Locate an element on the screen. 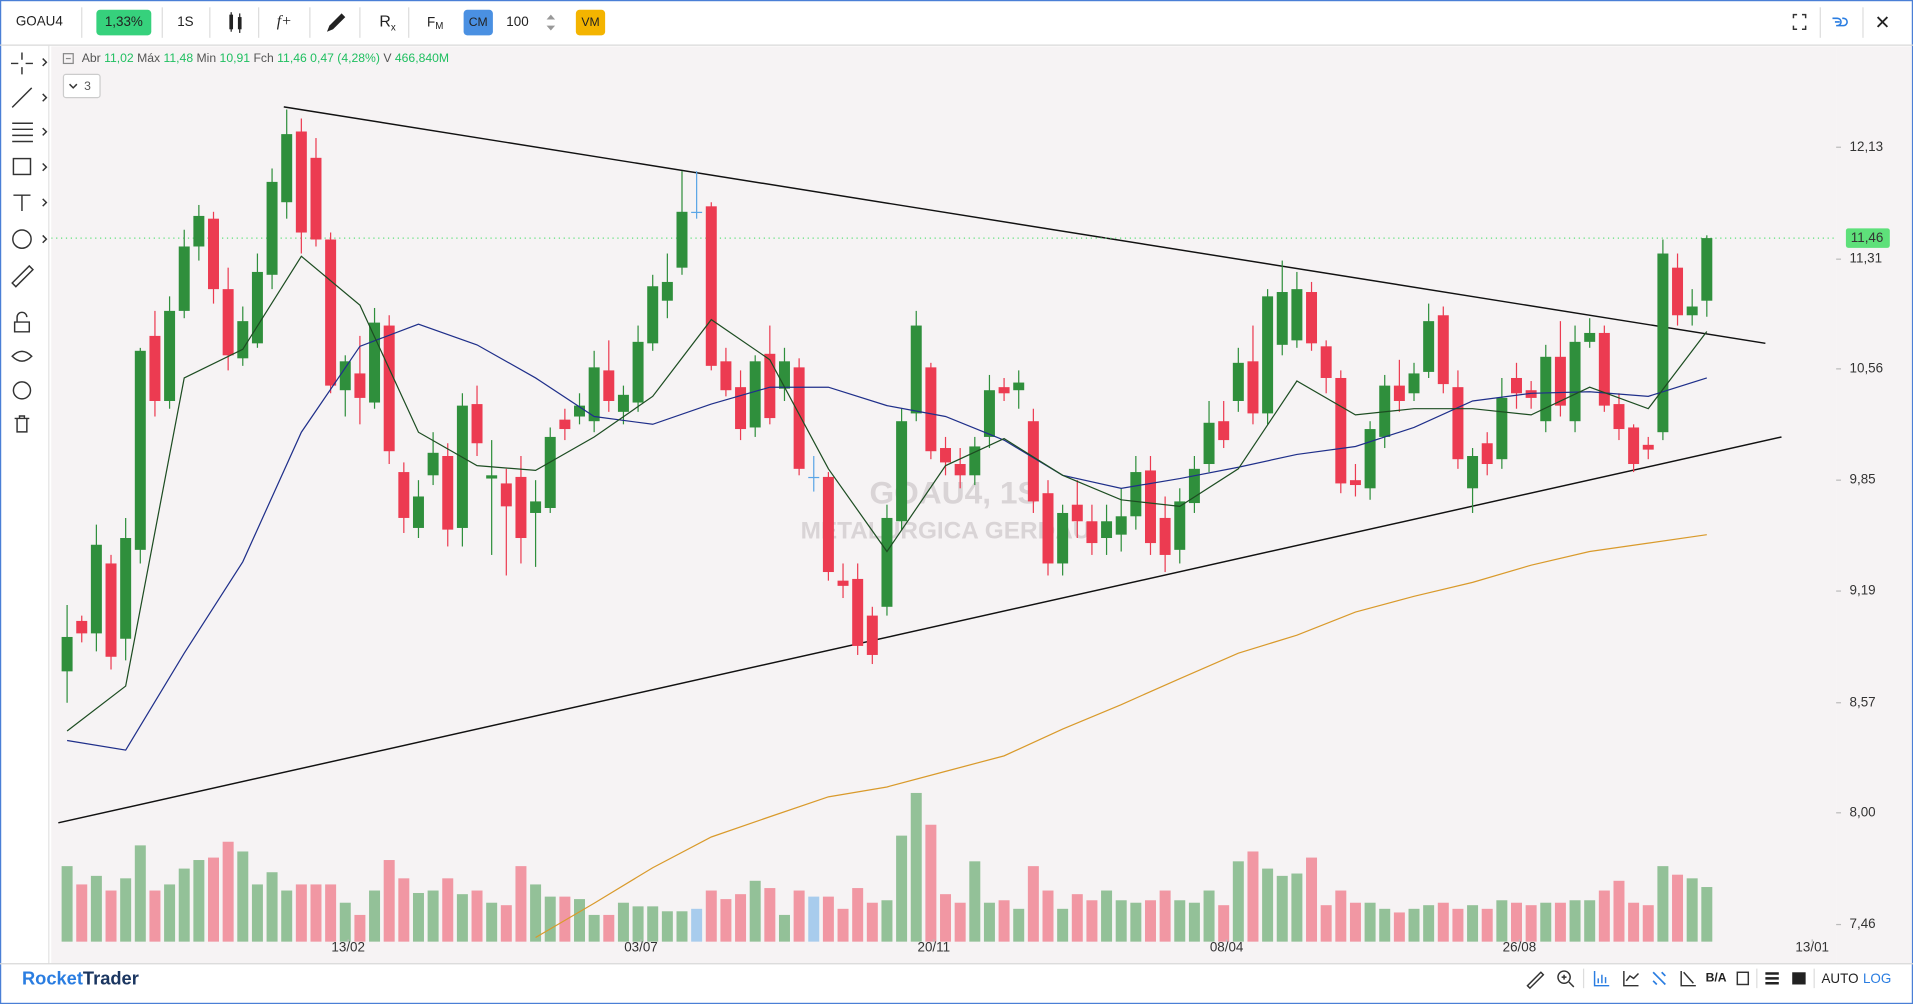 This screenshot has width=1913, height=1004. list-button is located at coordinates (1772, 978).